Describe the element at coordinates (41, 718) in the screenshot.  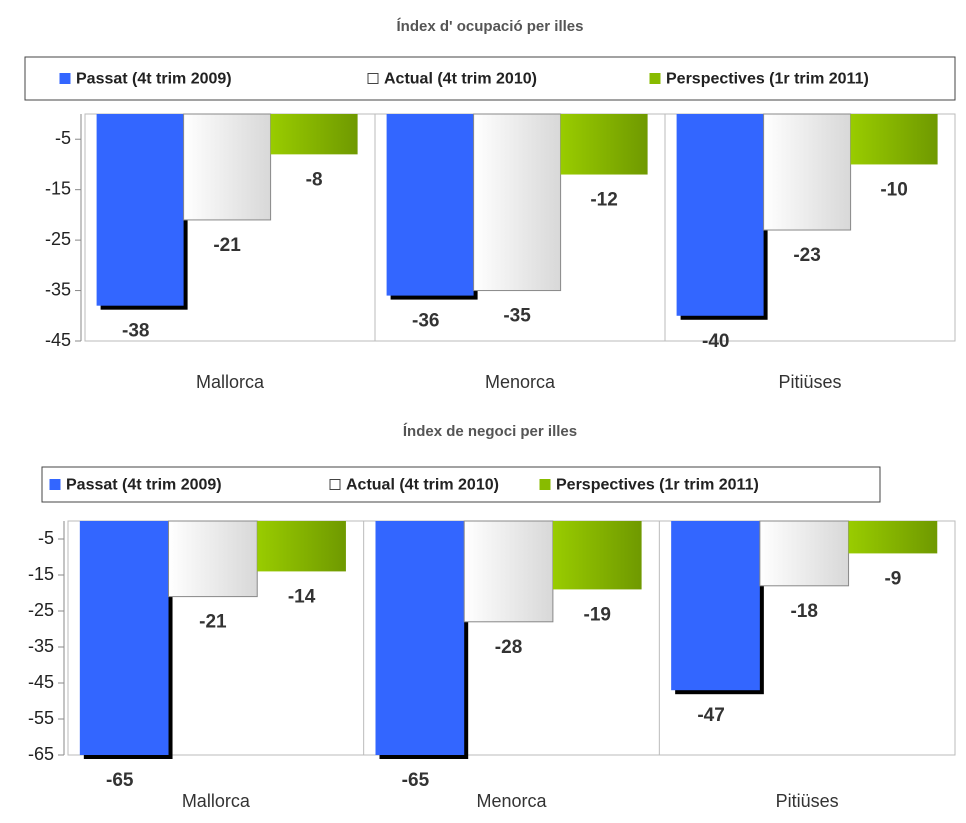
I see `y-tick-label: -55` at that location.